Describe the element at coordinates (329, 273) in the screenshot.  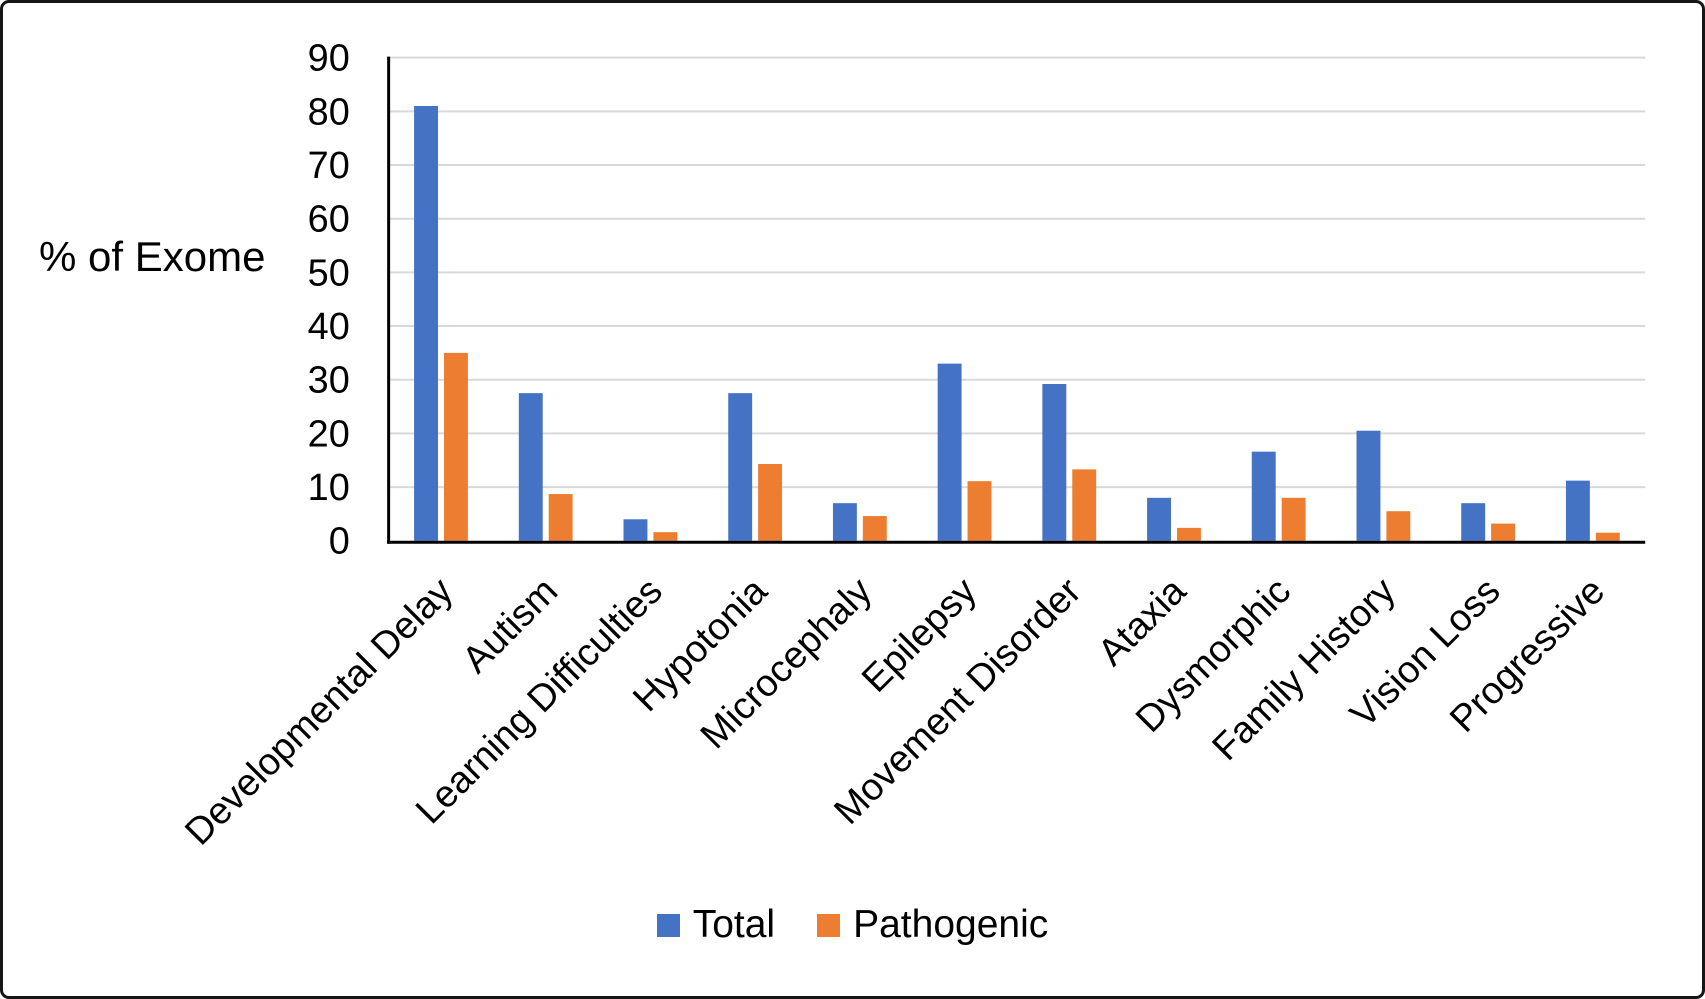
I see `y-tick-label: 50` at that location.